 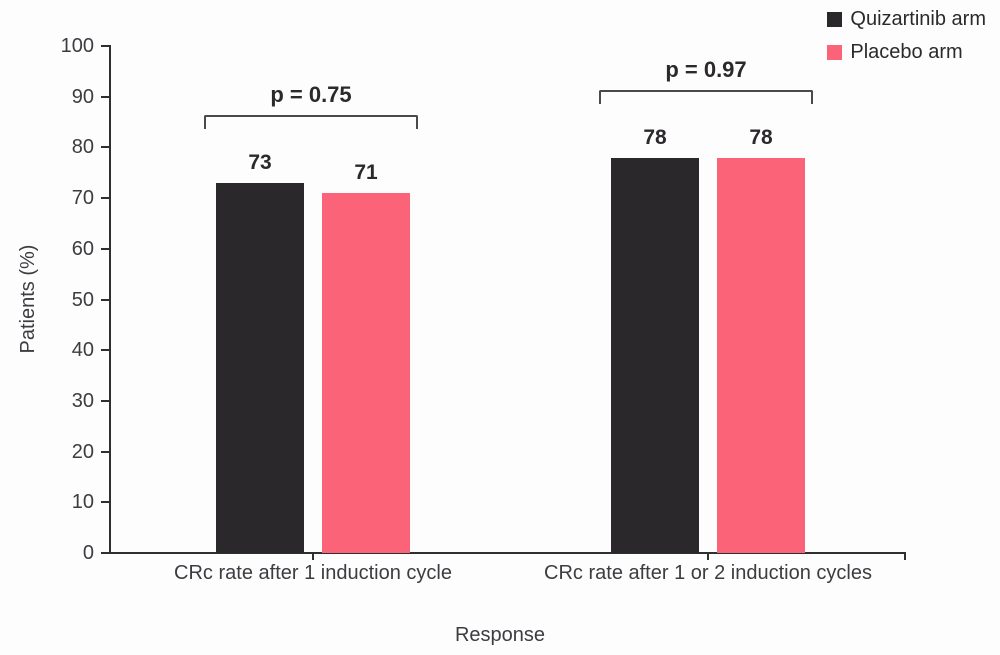 I want to click on y-axis-line, so click(x=110, y=299).